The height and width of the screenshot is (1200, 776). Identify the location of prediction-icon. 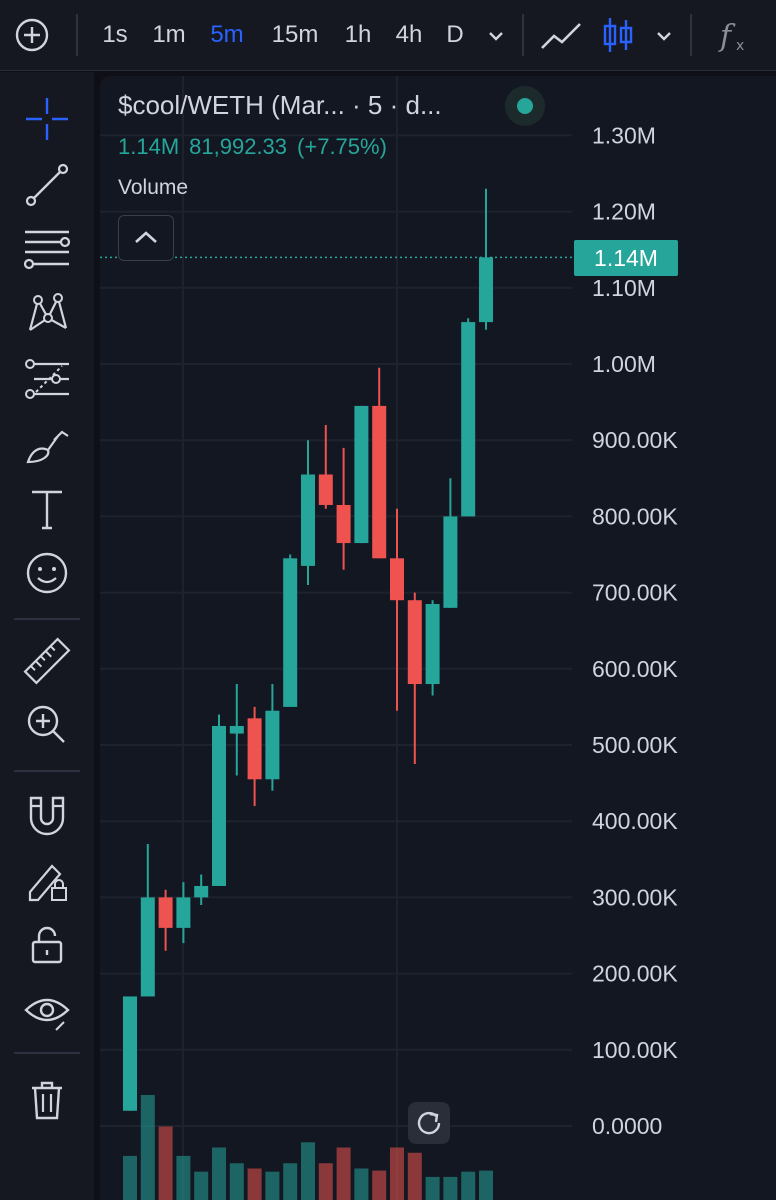
(47, 379).